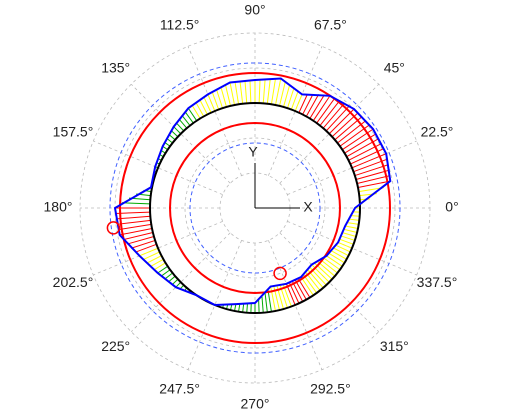 The height and width of the screenshot is (419, 510). Describe the element at coordinates (58, 207) in the screenshot. I see `theta-tick-label: 180°` at that location.